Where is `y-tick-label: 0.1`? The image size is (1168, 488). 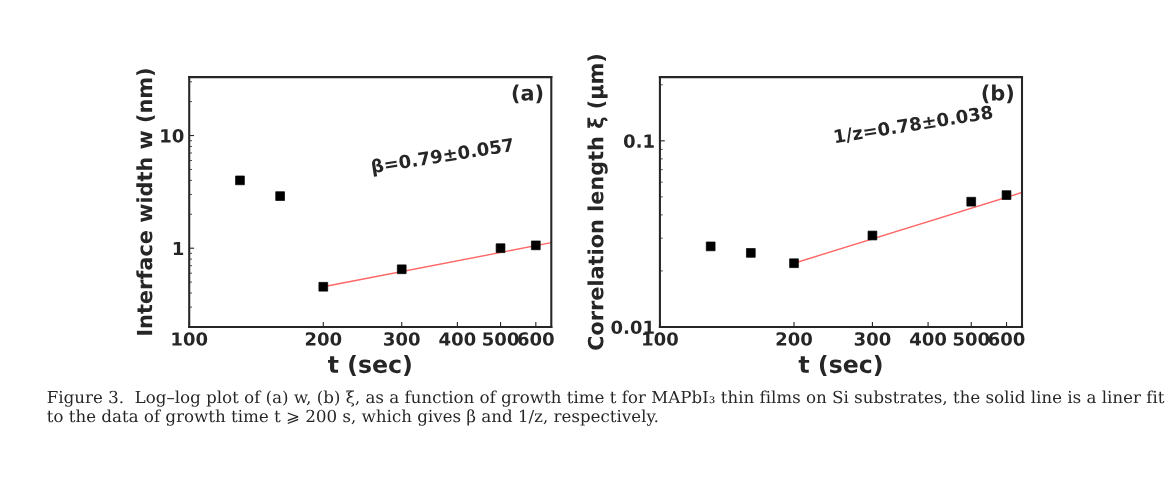 y-tick-label: 0.1 is located at coordinates (638, 141).